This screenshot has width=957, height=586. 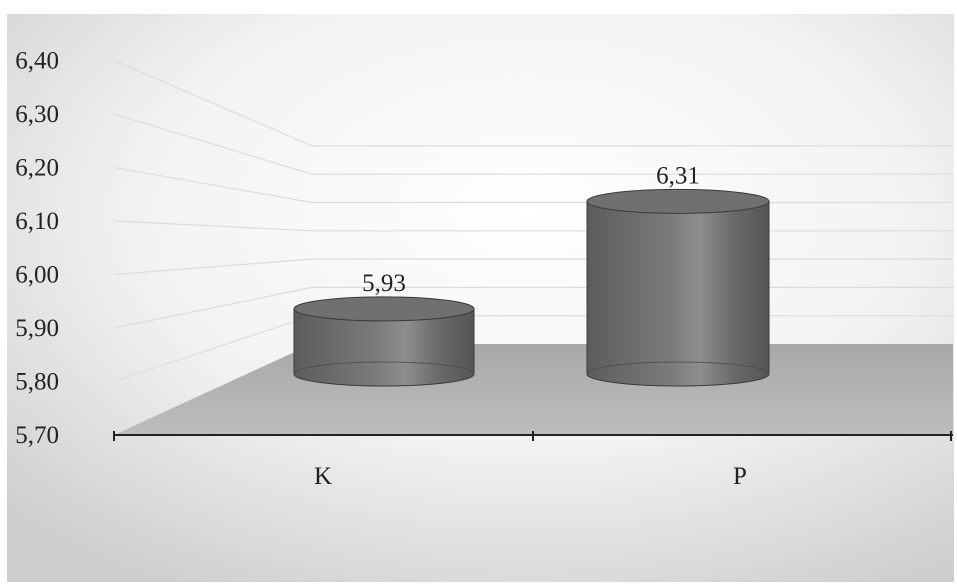 I want to click on y-tick-label: 5,70, so click(x=37, y=435).